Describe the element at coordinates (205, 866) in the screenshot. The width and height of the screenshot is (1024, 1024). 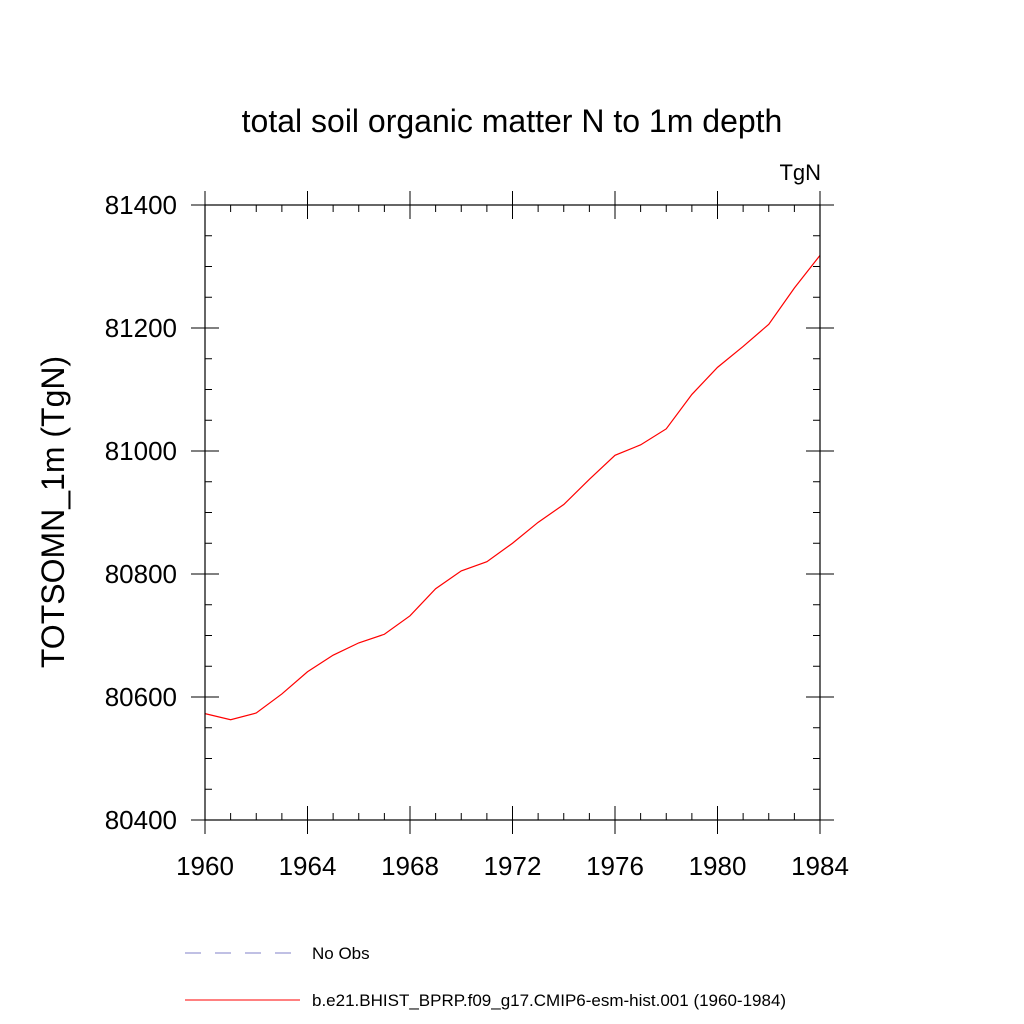
I see `x-tick-label: 1960` at that location.